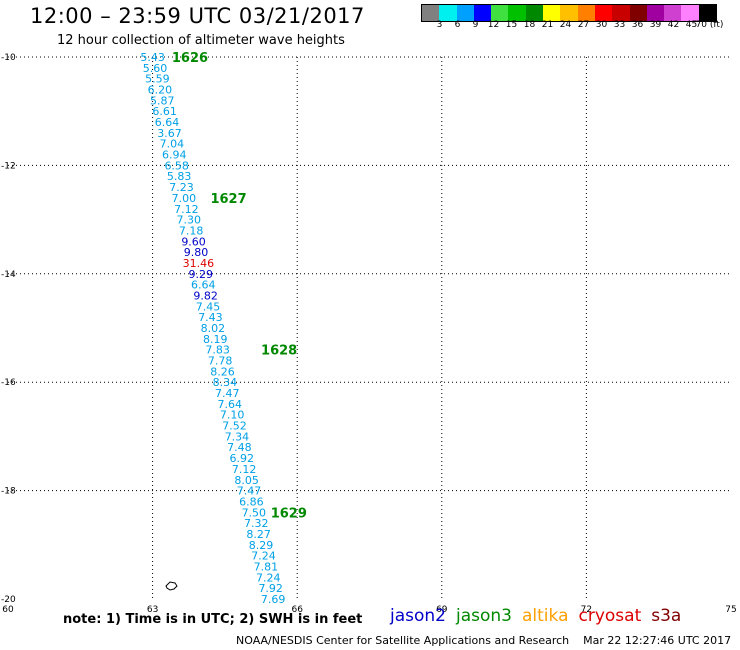 The height and width of the screenshot is (650, 740). What do you see at coordinates (254, 512) in the screenshot?
I see `wave-height-reading: 7.50` at bounding box center [254, 512].